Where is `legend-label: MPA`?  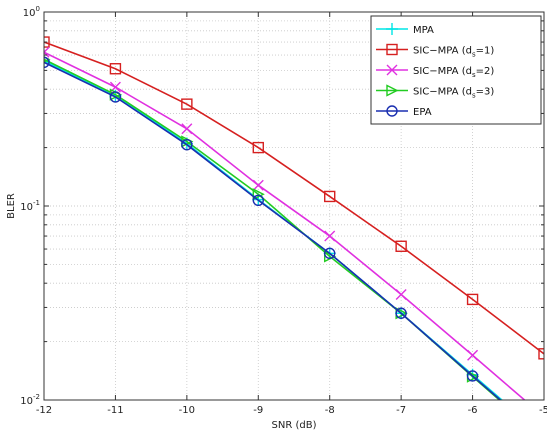
legend-label: MPA is located at coordinates (423, 30).